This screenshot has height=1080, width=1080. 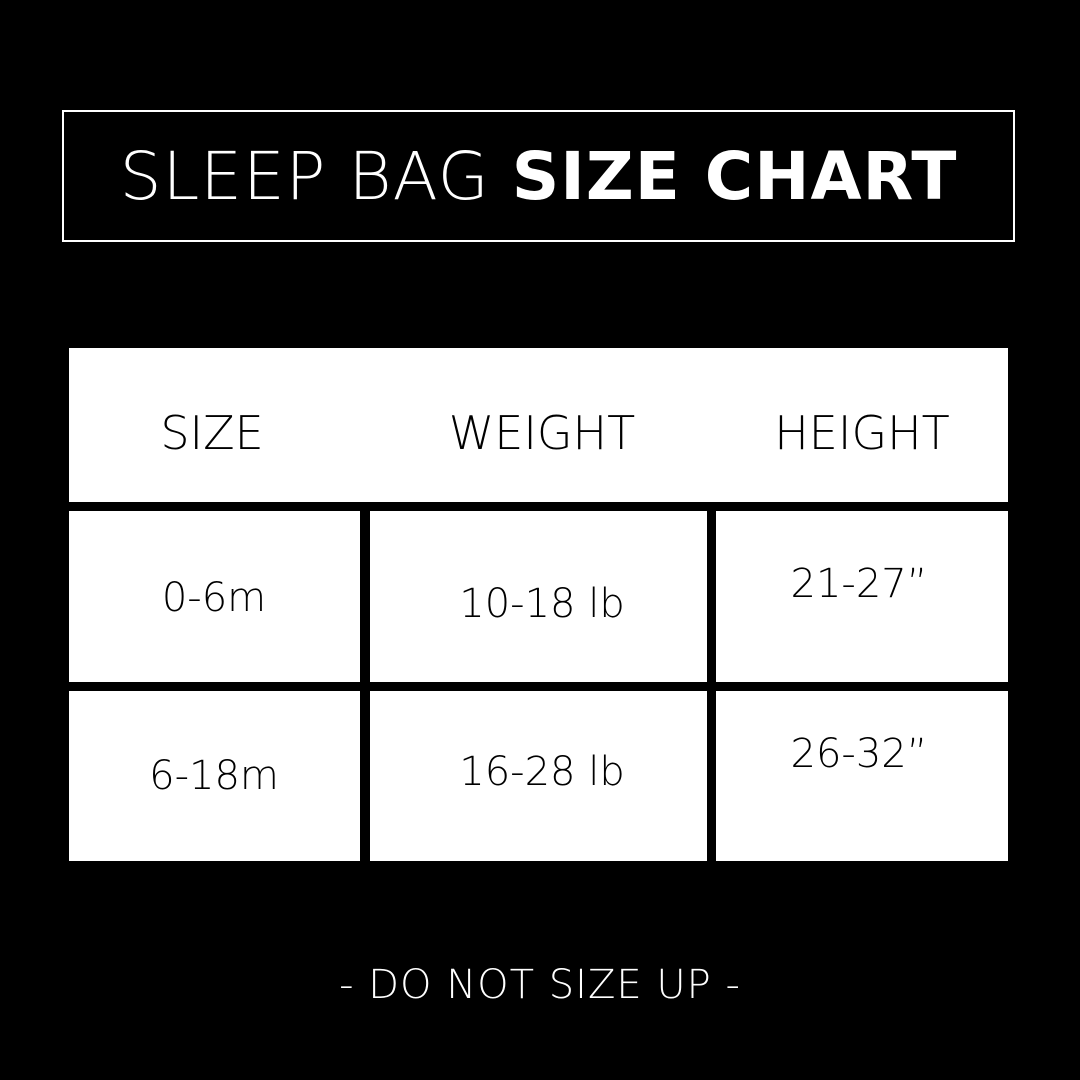 What do you see at coordinates (542, 433) in the screenshot?
I see `header-weight: WEIGHT` at bounding box center [542, 433].